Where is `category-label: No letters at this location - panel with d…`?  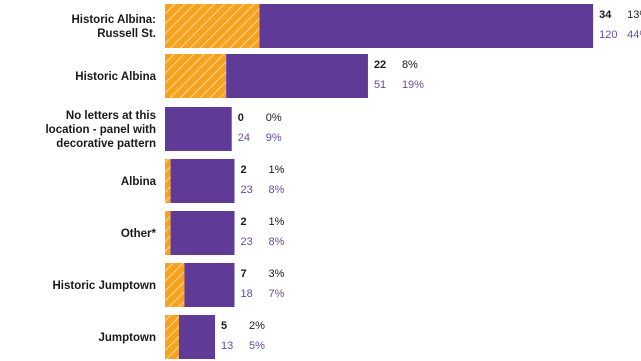 category-label: No letters at this location - panel with d… is located at coordinates (100, 130).